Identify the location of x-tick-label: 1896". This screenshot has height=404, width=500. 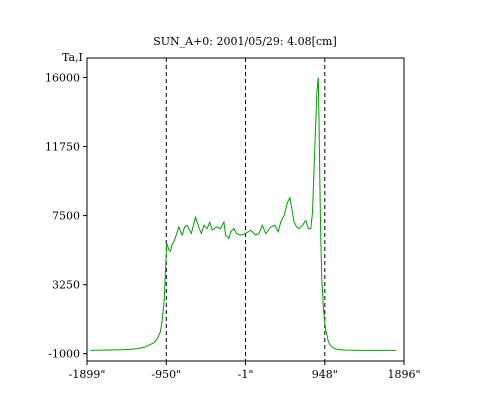
(403, 374).